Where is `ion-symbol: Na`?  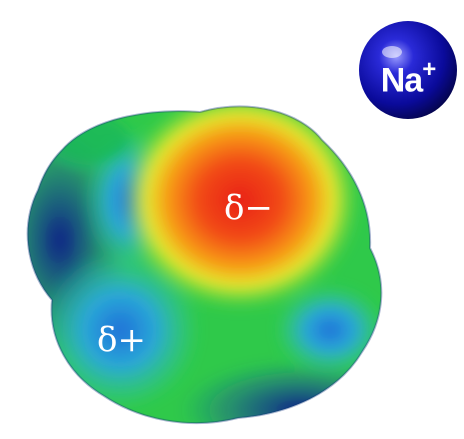
ion-symbol: Na is located at coordinates (401, 80).